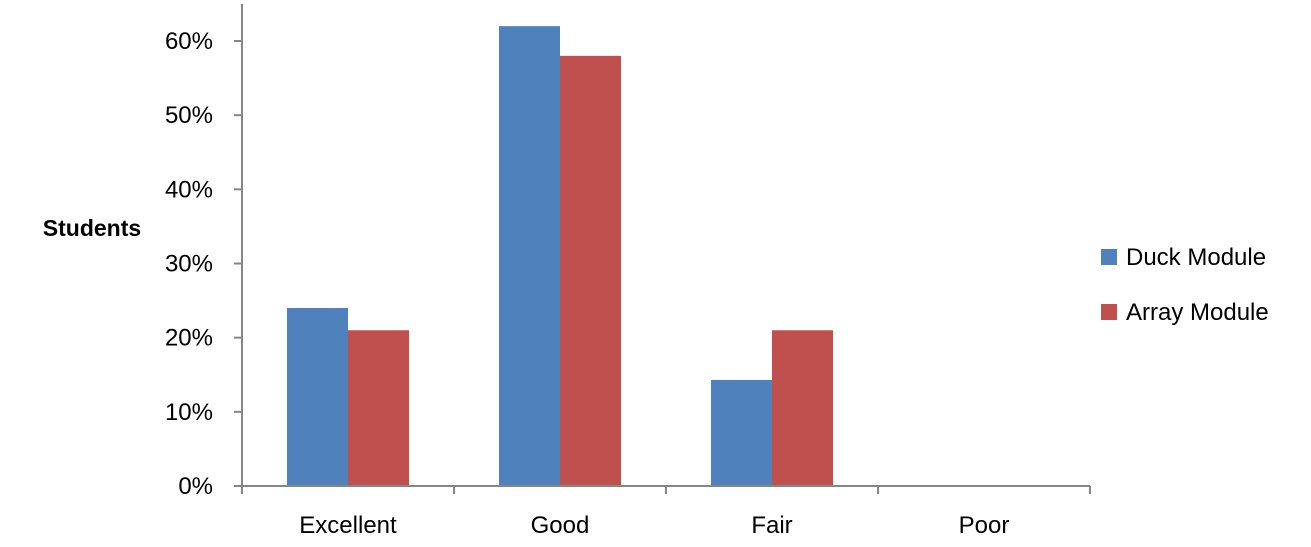  What do you see at coordinates (560, 525) in the screenshot?
I see `x-tick-label: Good` at bounding box center [560, 525].